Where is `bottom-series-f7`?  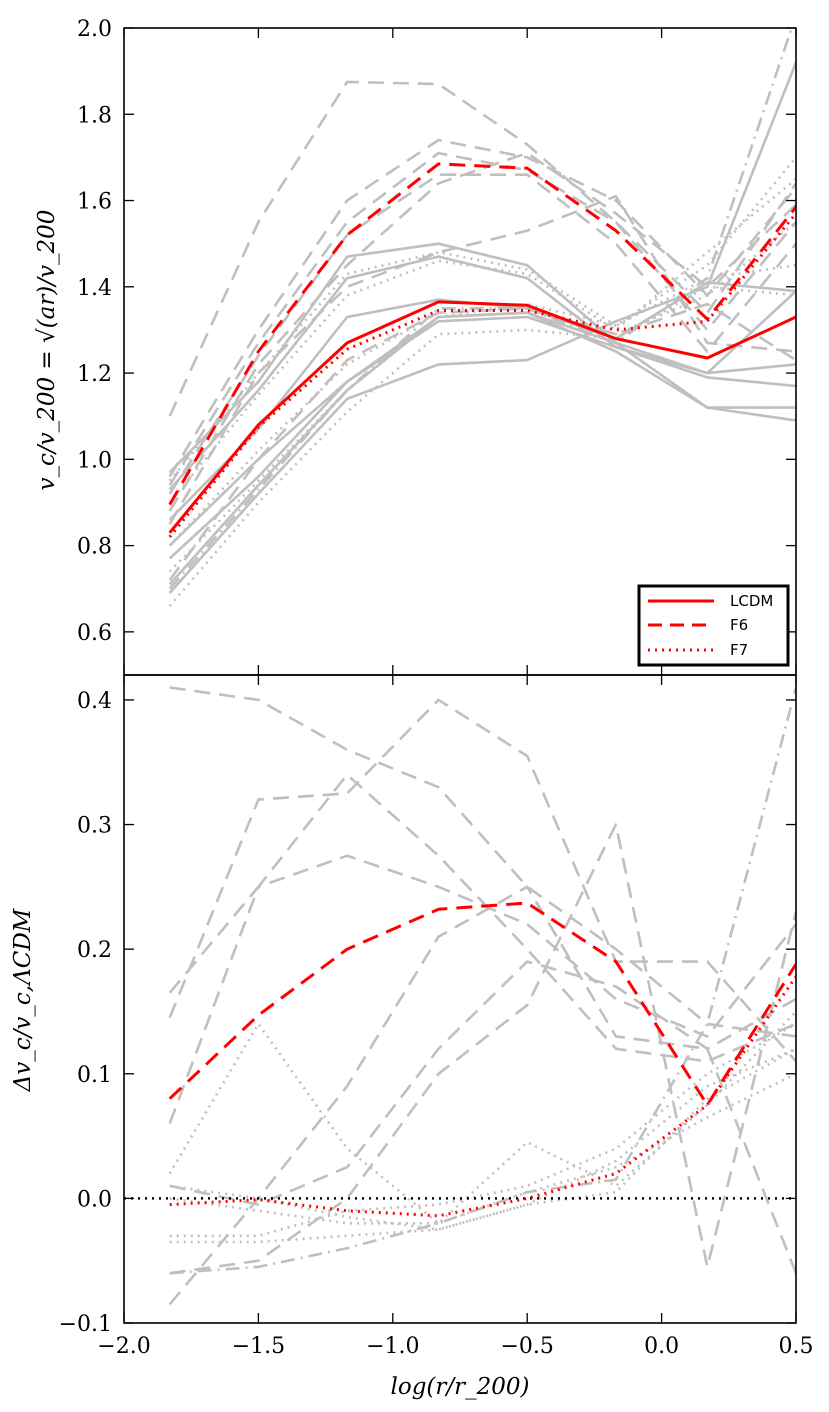
bottom-series-f7 is located at coordinates (482, 1096).